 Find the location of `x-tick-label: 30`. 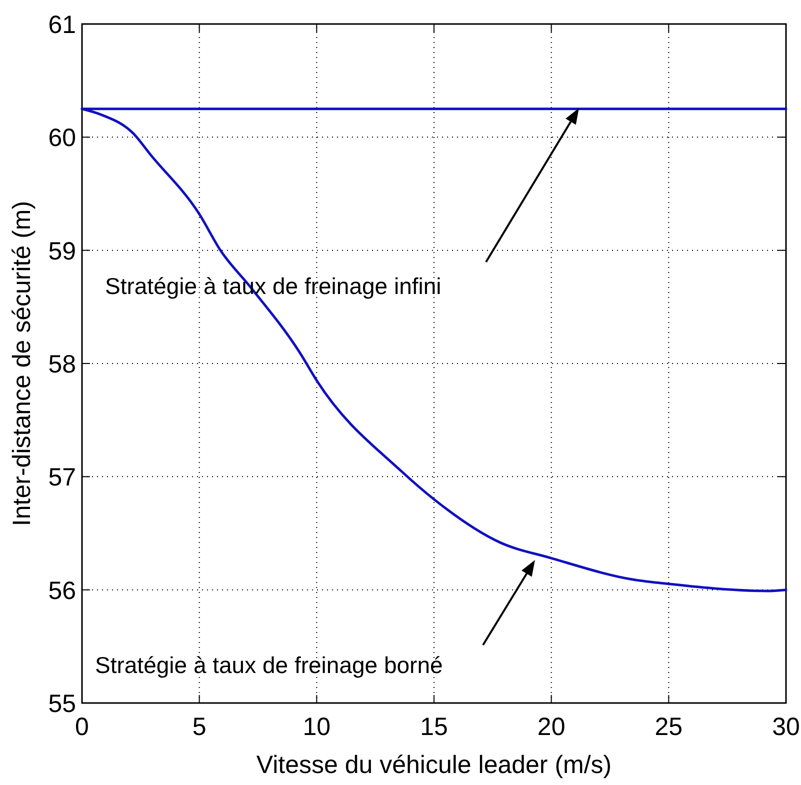

x-tick-label: 30 is located at coordinates (786, 727).